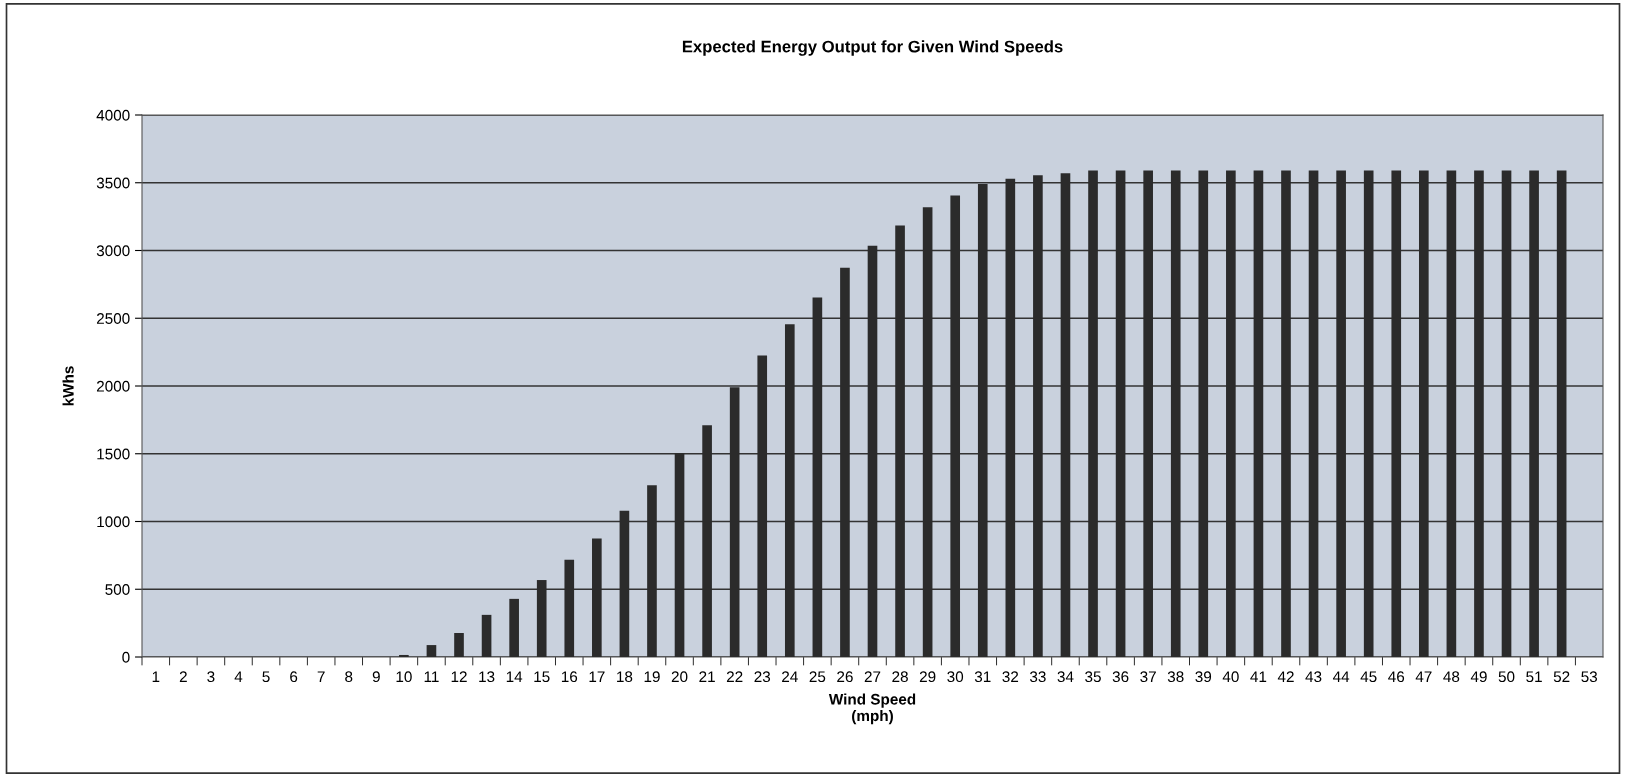 The height and width of the screenshot is (777, 1626). What do you see at coordinates (542, 677) in the screenshot?
I see `x-tick-label: 15` at bounding box center [542, 677].